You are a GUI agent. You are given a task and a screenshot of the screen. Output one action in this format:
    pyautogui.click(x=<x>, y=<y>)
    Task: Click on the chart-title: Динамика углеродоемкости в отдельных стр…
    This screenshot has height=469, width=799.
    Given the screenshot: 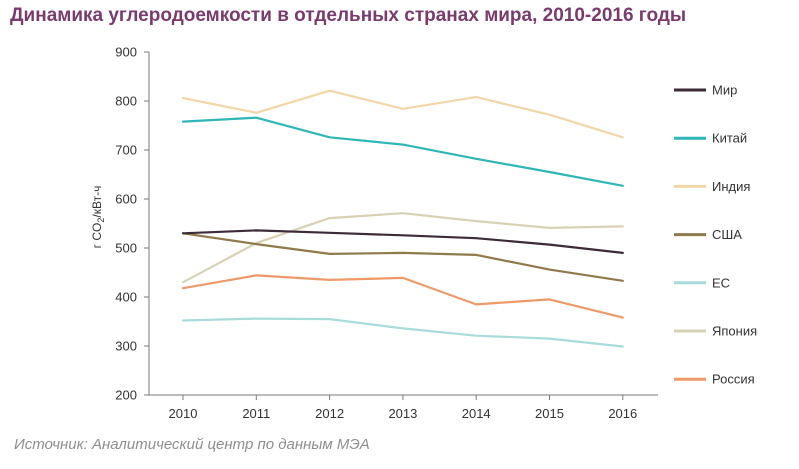 What is the action you would take?
    pyautogui.click(x=348, y=15)
    